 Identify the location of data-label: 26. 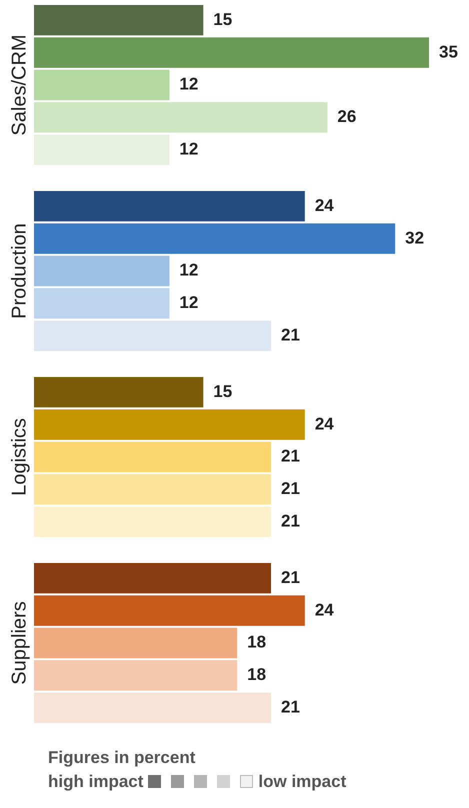
(346, 116).